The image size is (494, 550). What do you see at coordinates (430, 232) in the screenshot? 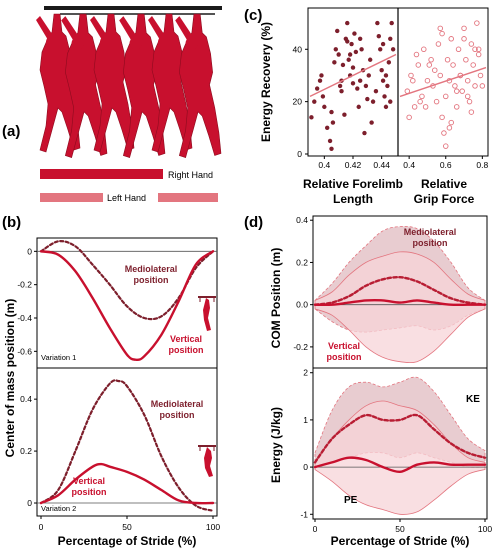
I see `d-top-ml-annot-1: Mediolateral` at bounding box center [430, 232].